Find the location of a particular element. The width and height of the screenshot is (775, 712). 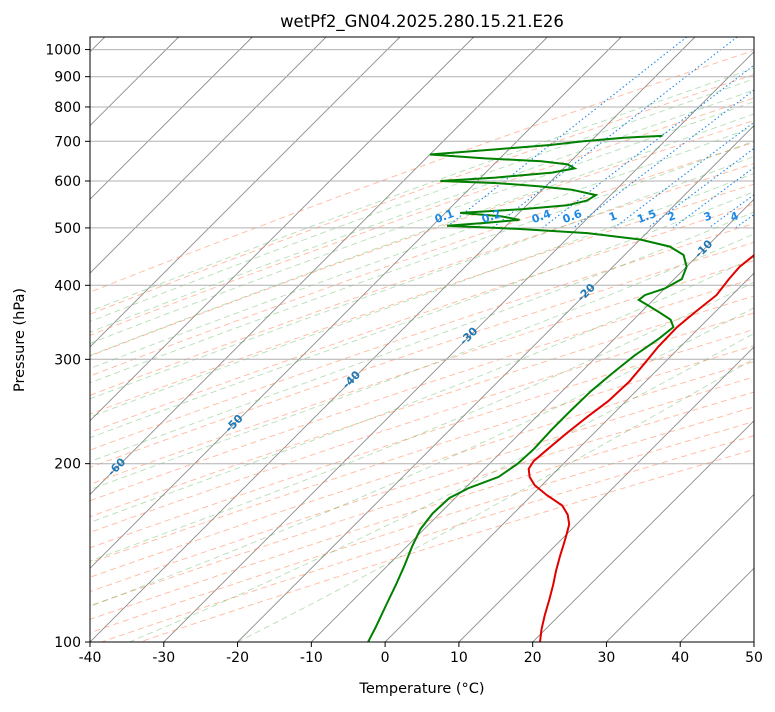

y-tick-label: 1000 is located at coordinates (63, 51).